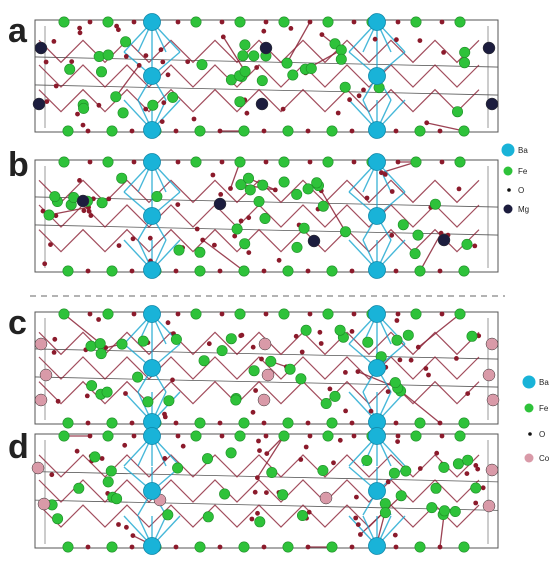  Describe the element at coordinates (544, 382) in the screenshot. I see `legend-ba-label: Ba` at that location.